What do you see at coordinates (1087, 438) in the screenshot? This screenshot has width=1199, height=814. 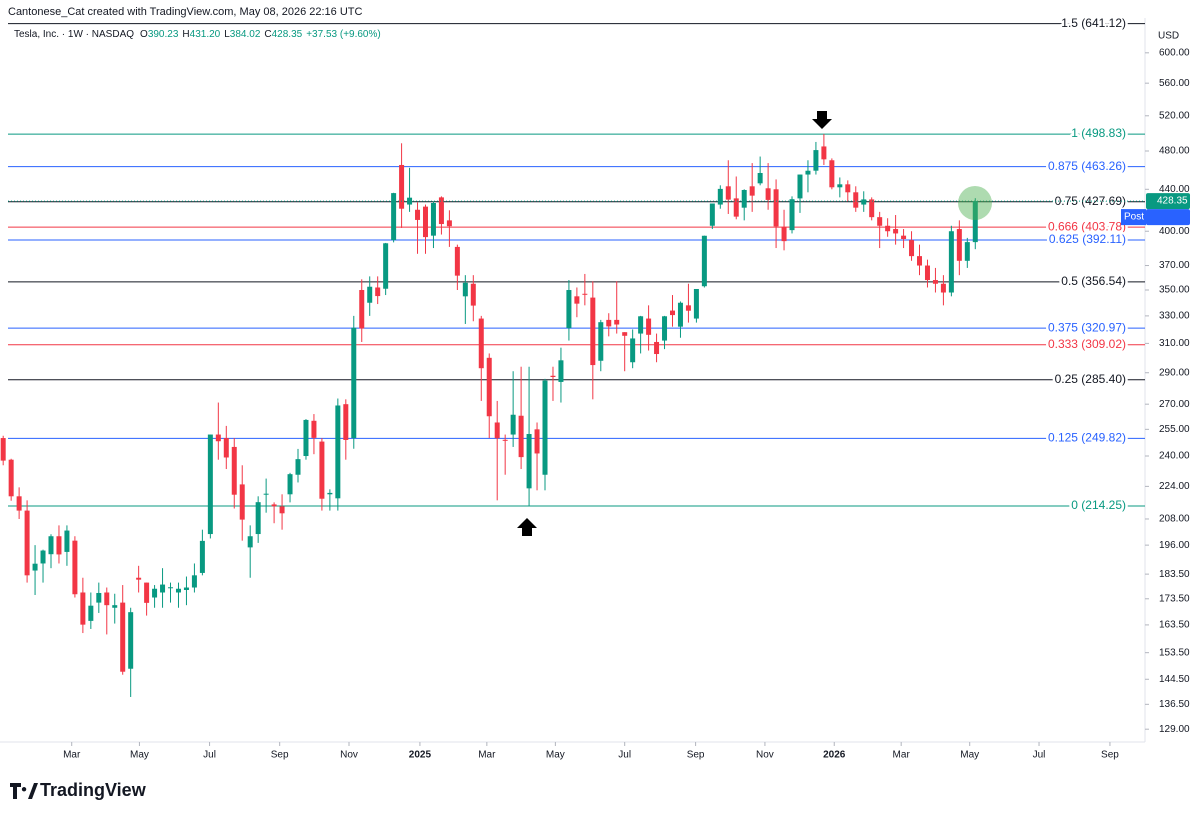 I see `fib-level-label: 0.125 (249.82)` at bounding box center [1087, 438].